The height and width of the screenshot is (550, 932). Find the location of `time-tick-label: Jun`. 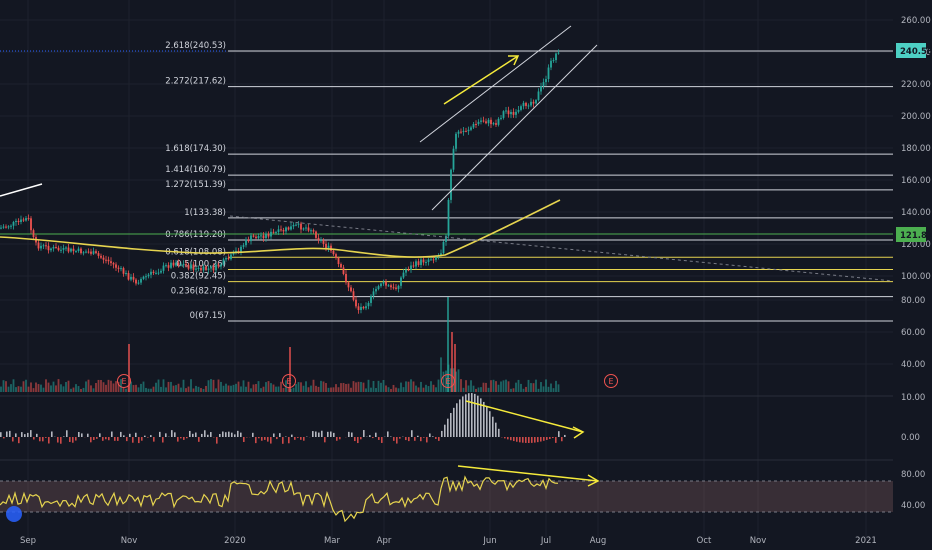

time-tick-label: Jun is located at coordinates (489, 541).